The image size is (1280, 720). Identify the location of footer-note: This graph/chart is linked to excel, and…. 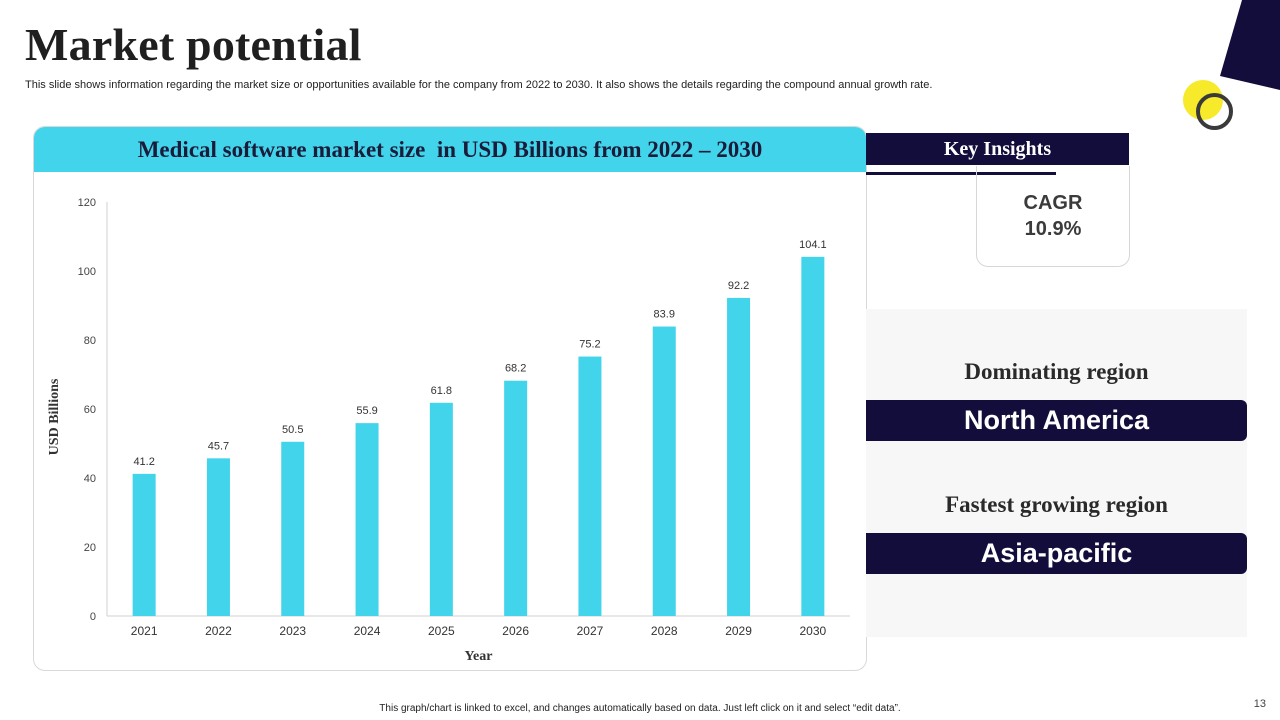
(640, 708).